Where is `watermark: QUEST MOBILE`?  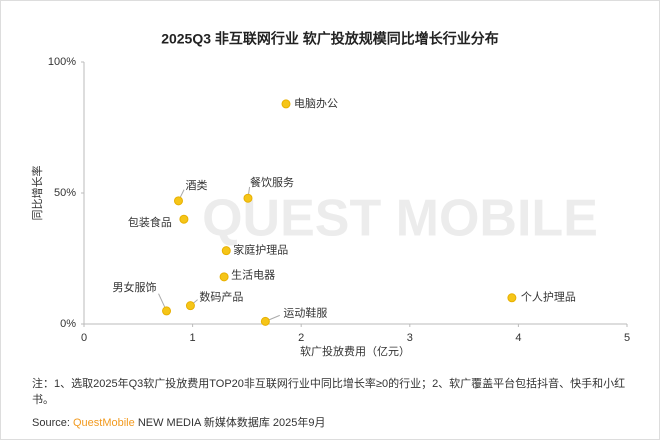
watermark: QUEST MOBILE is located at coordinates (400, 219).